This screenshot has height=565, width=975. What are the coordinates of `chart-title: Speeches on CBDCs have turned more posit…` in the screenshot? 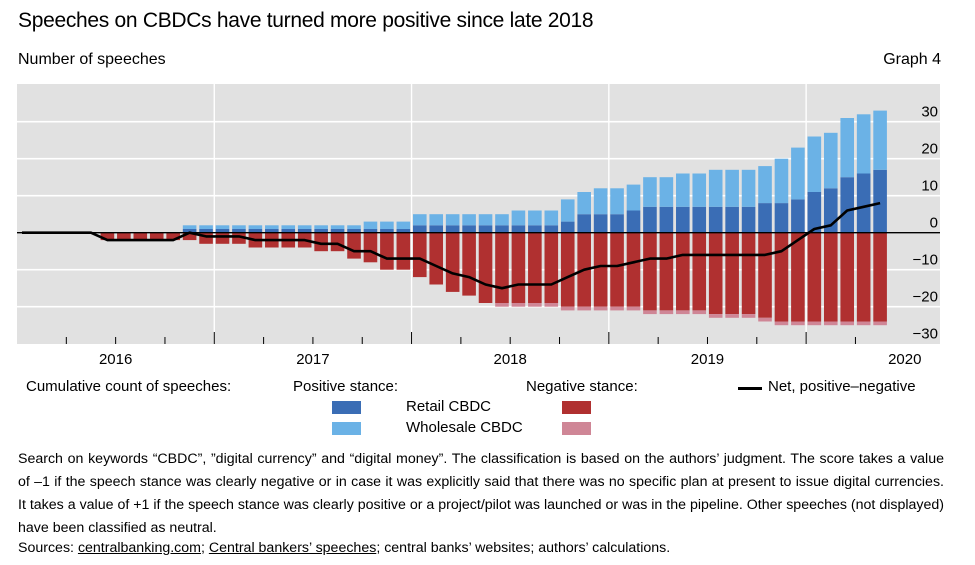 It's located at (306, 20).